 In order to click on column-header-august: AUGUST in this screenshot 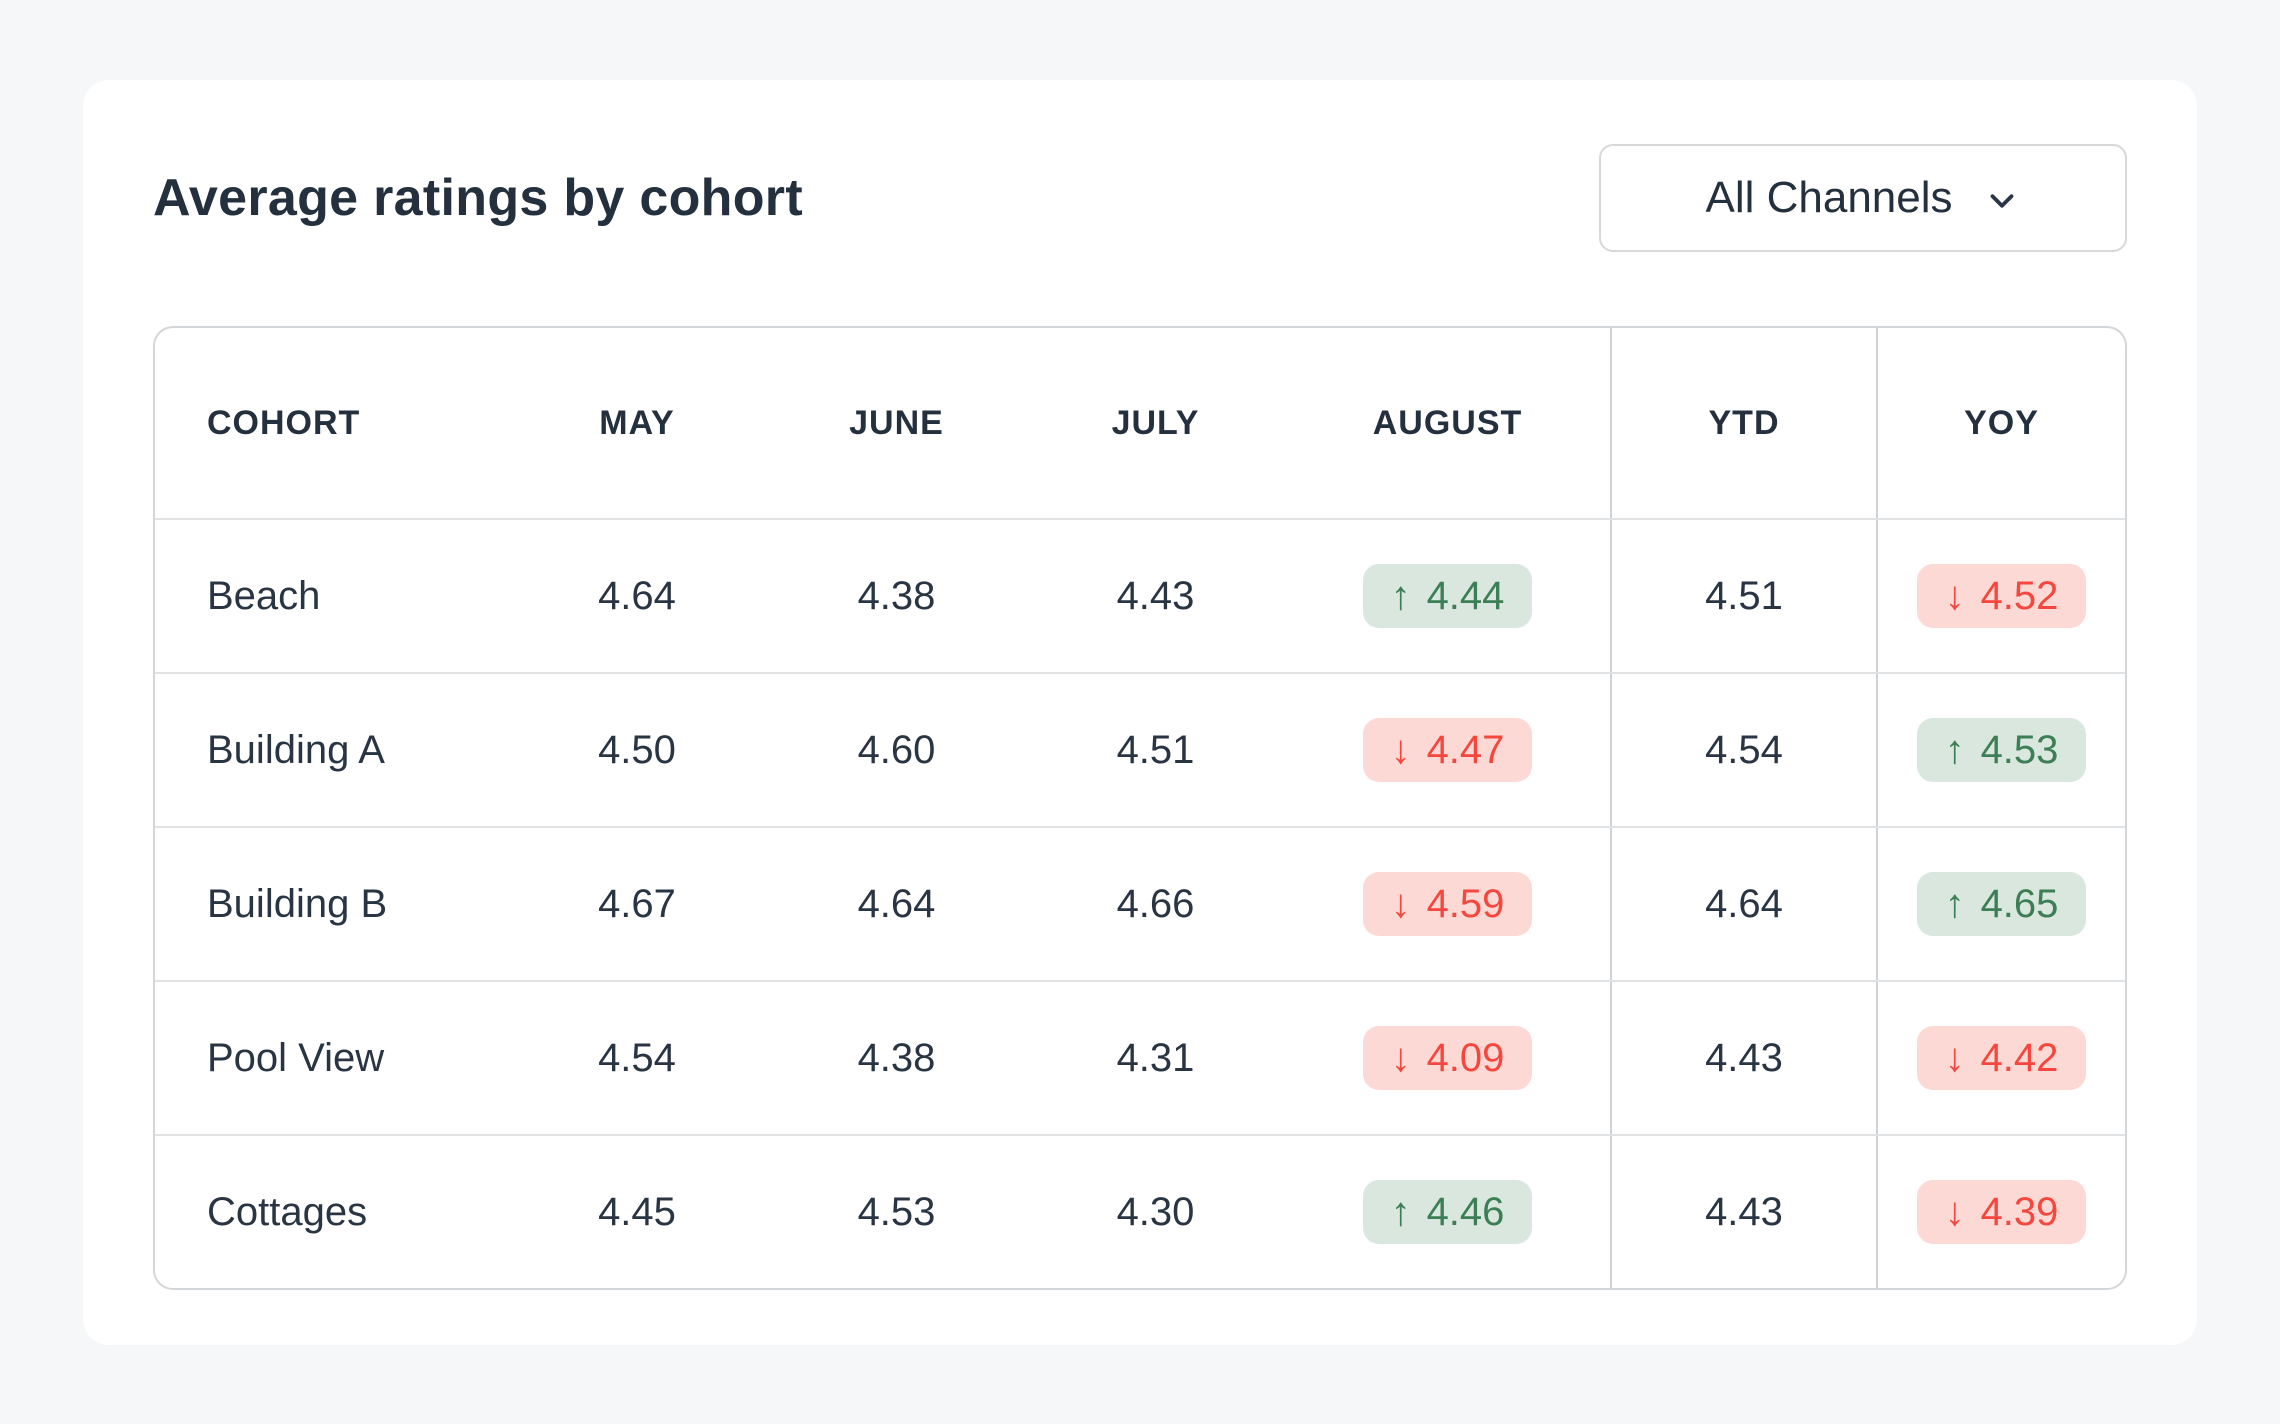, I will do `click(1447, 422)`.